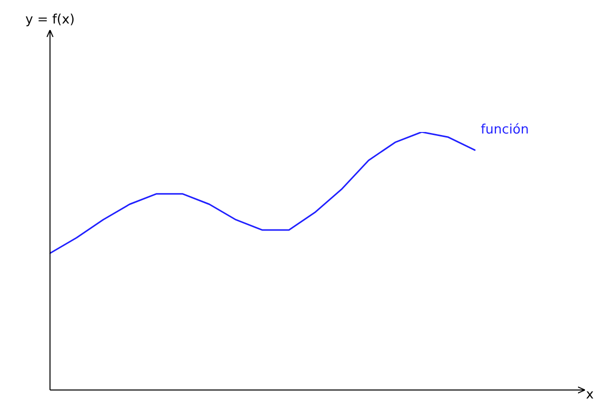 Image resolution: width=605 pixels, height=414 pixels. What do you see at coordinates (590, 394) in the screenshot?
I see `x-axis-title: x` at bounding box center [590, 394].